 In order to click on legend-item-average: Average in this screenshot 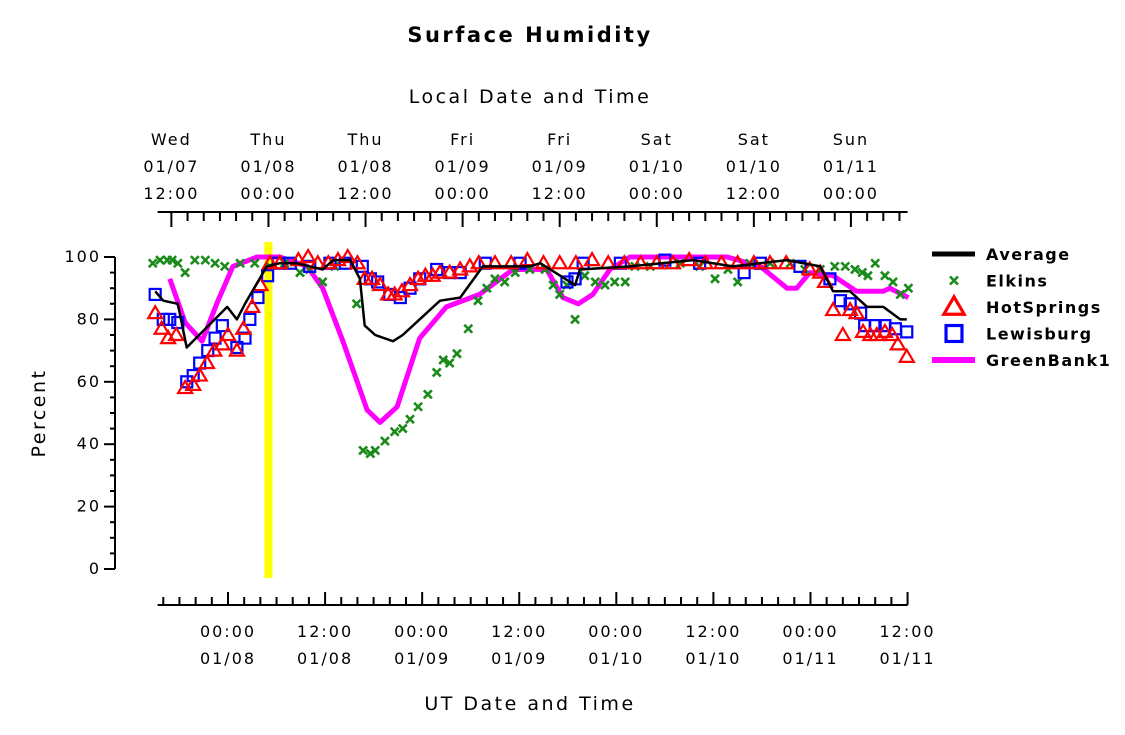, I will do `click(1000, 254)`.